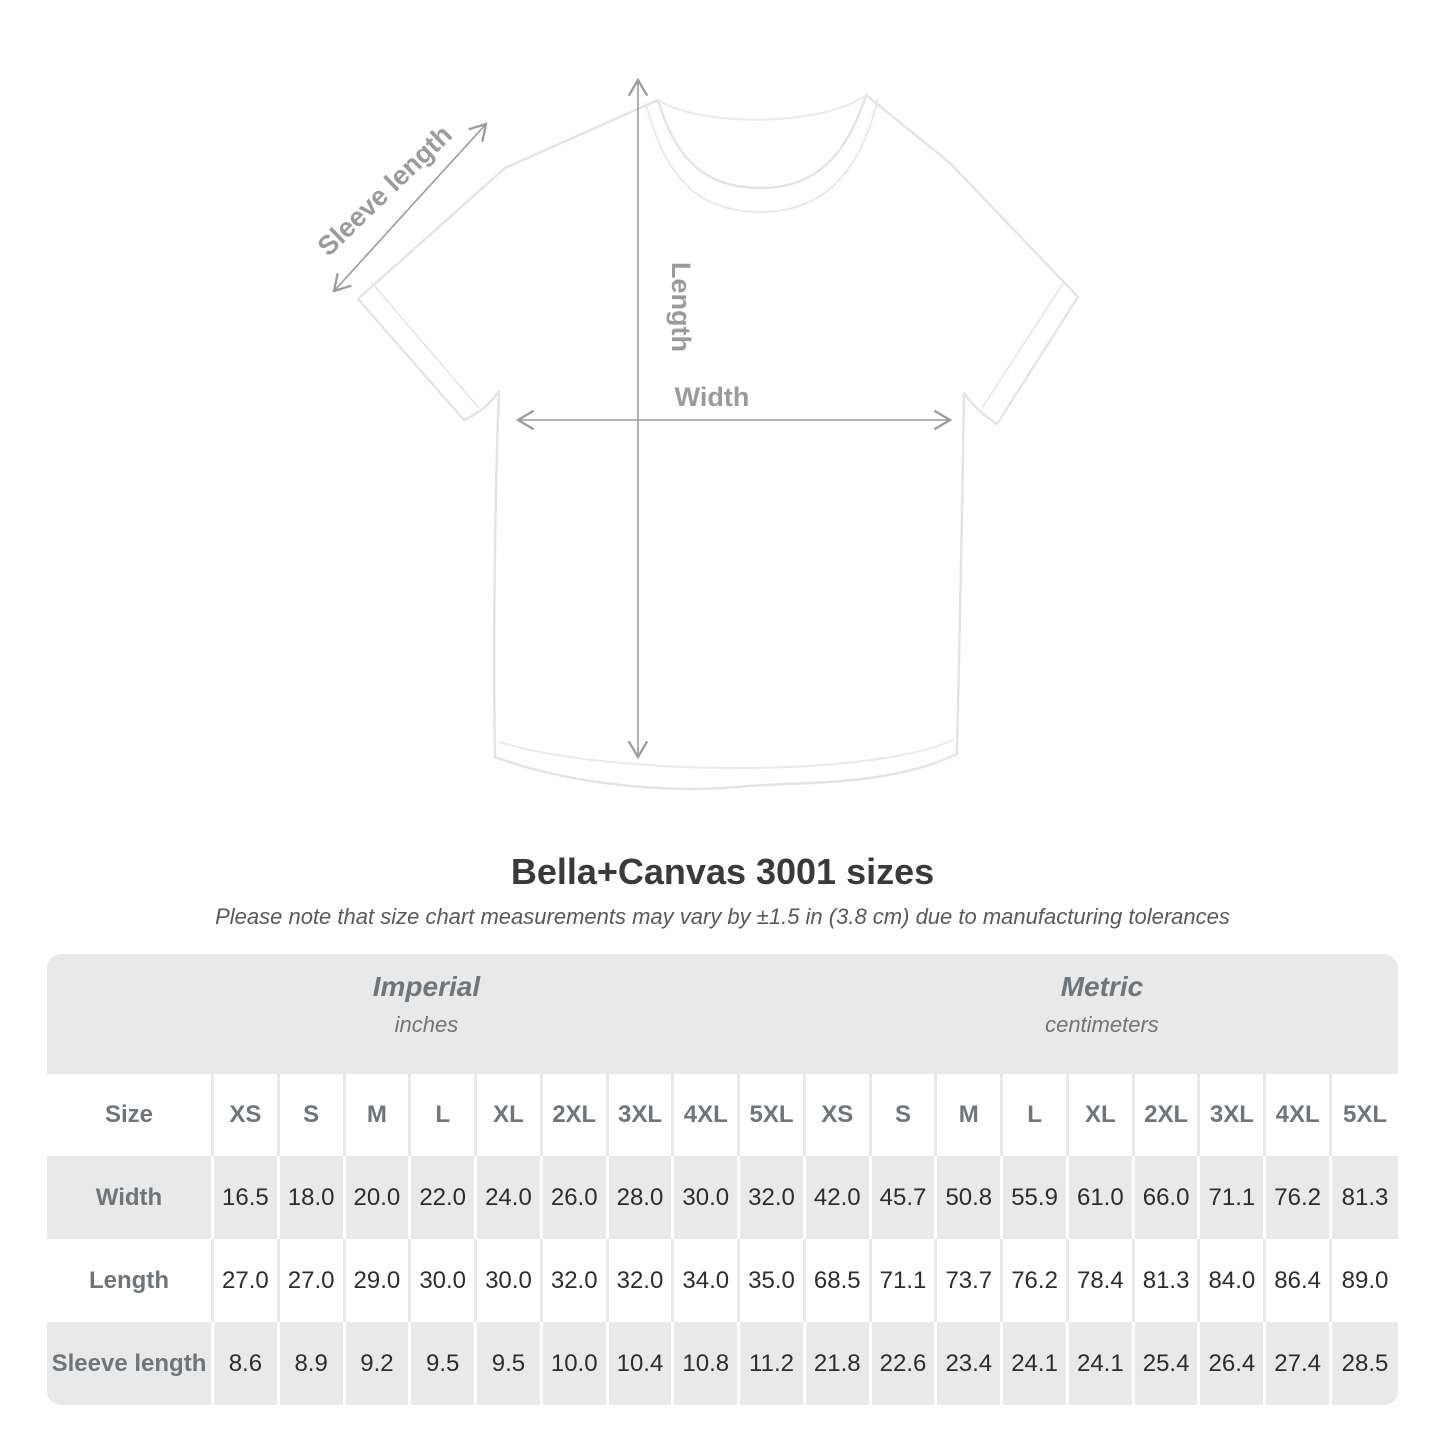 This screenshot has height=1445, width=1445. Describe the element at coordinates (838, 1363) in the screenshot. I see `metric-value-cell: 21.8` at that location.